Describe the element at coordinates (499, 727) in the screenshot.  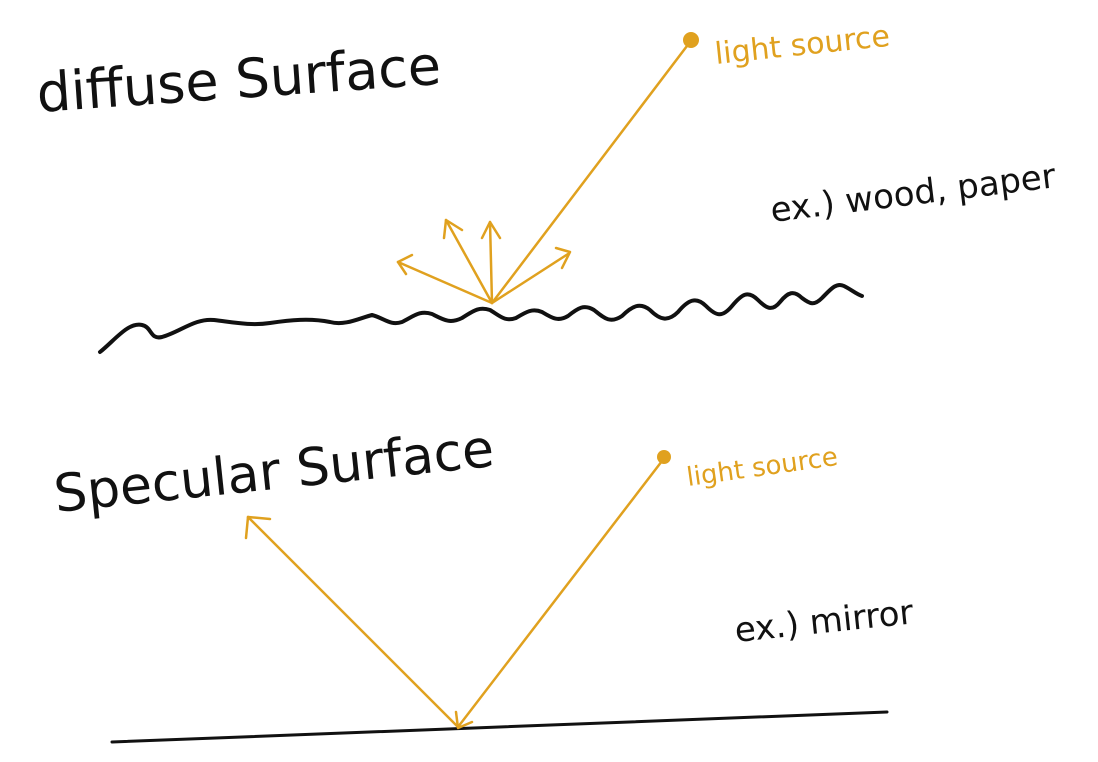
I see `specular-flat-surface` at that location.